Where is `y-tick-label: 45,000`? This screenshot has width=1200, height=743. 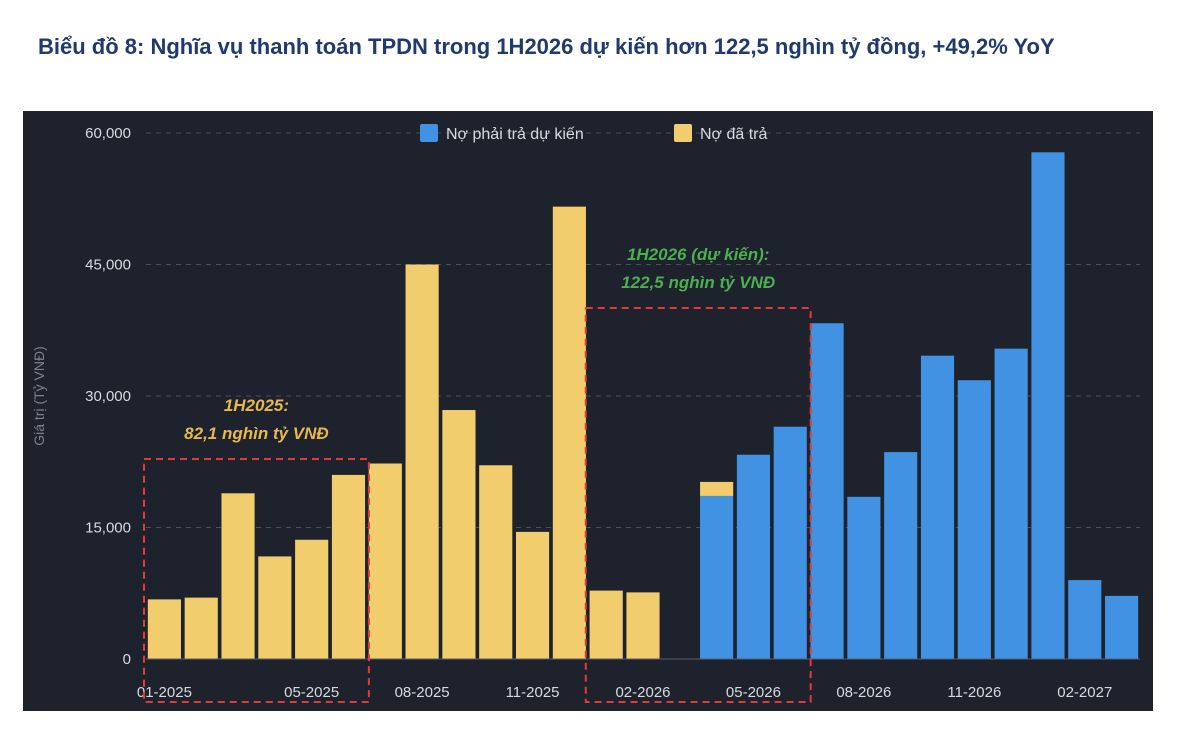 y-tick-label: 45,000 is located at coordinates (108, 265).